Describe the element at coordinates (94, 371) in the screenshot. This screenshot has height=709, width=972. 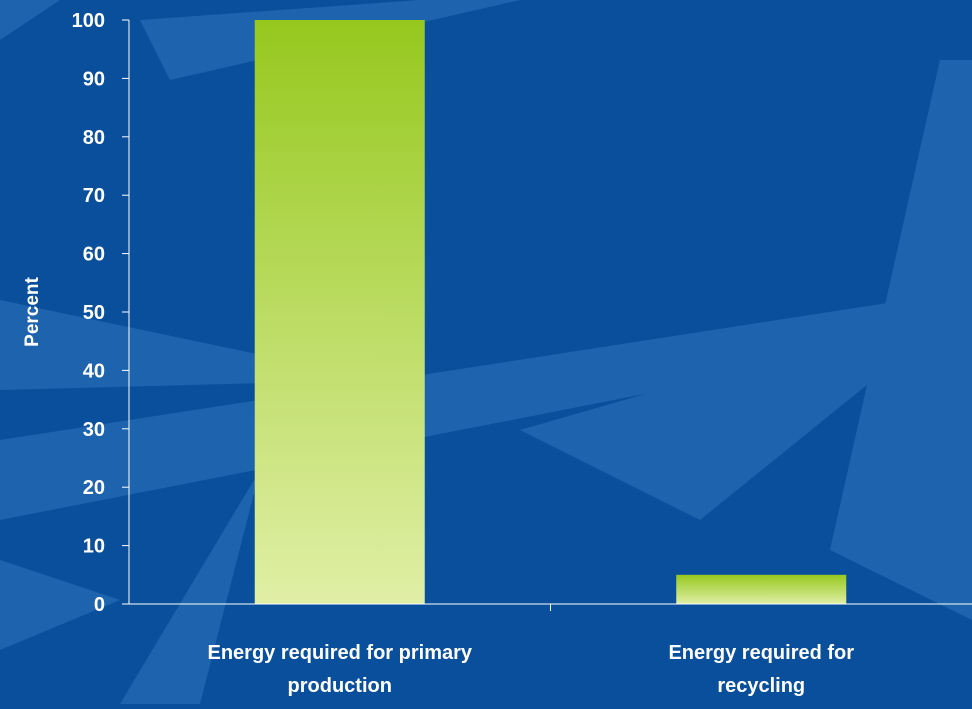
I see `y-tick-label: 40` at that location.